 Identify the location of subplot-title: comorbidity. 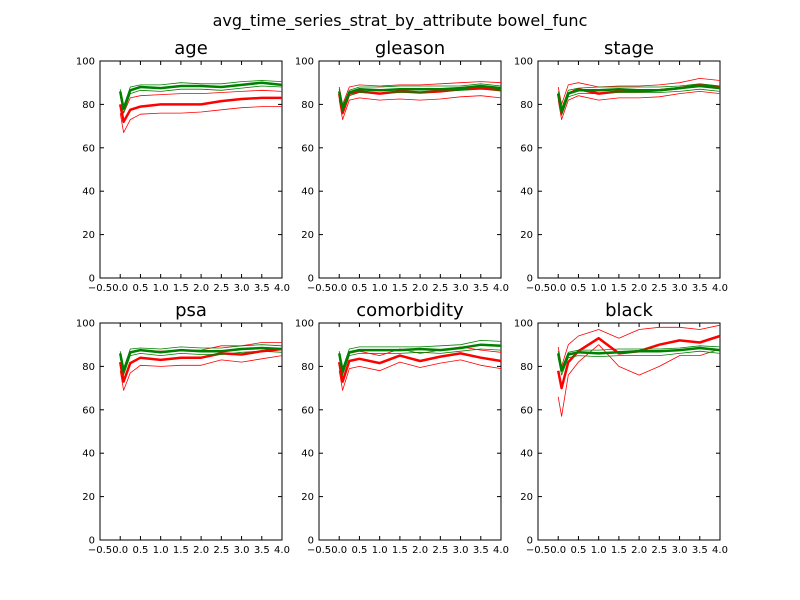
(410, 310).